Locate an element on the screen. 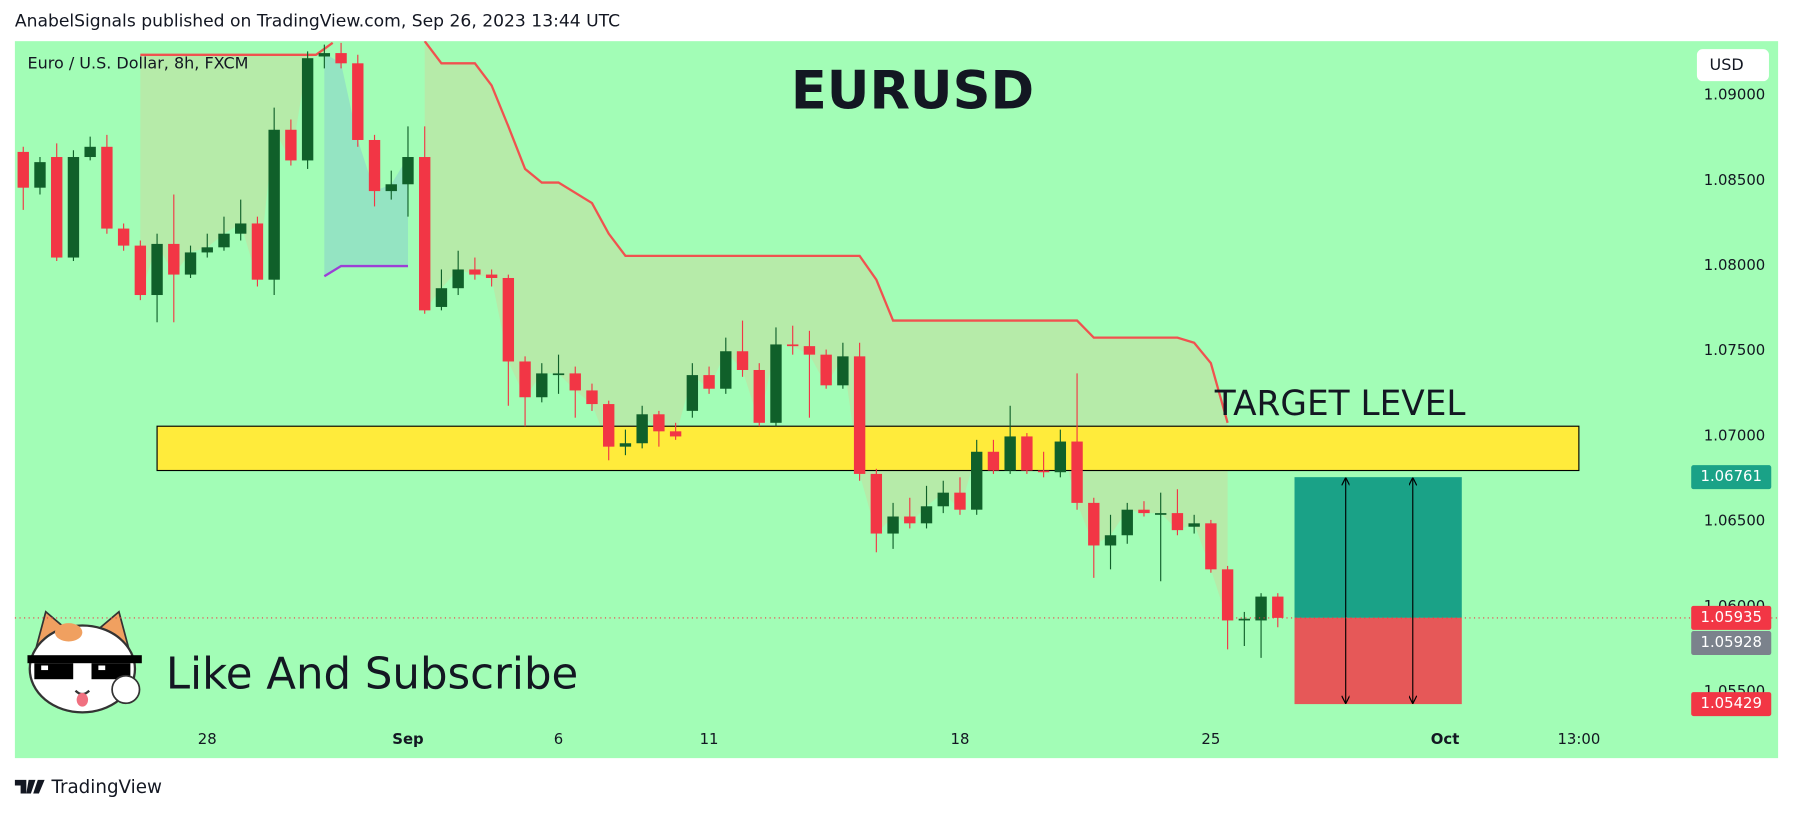 This screenshot has height=813, width=1793. chart-title: EURUSD is located at coordinates (912, 90).